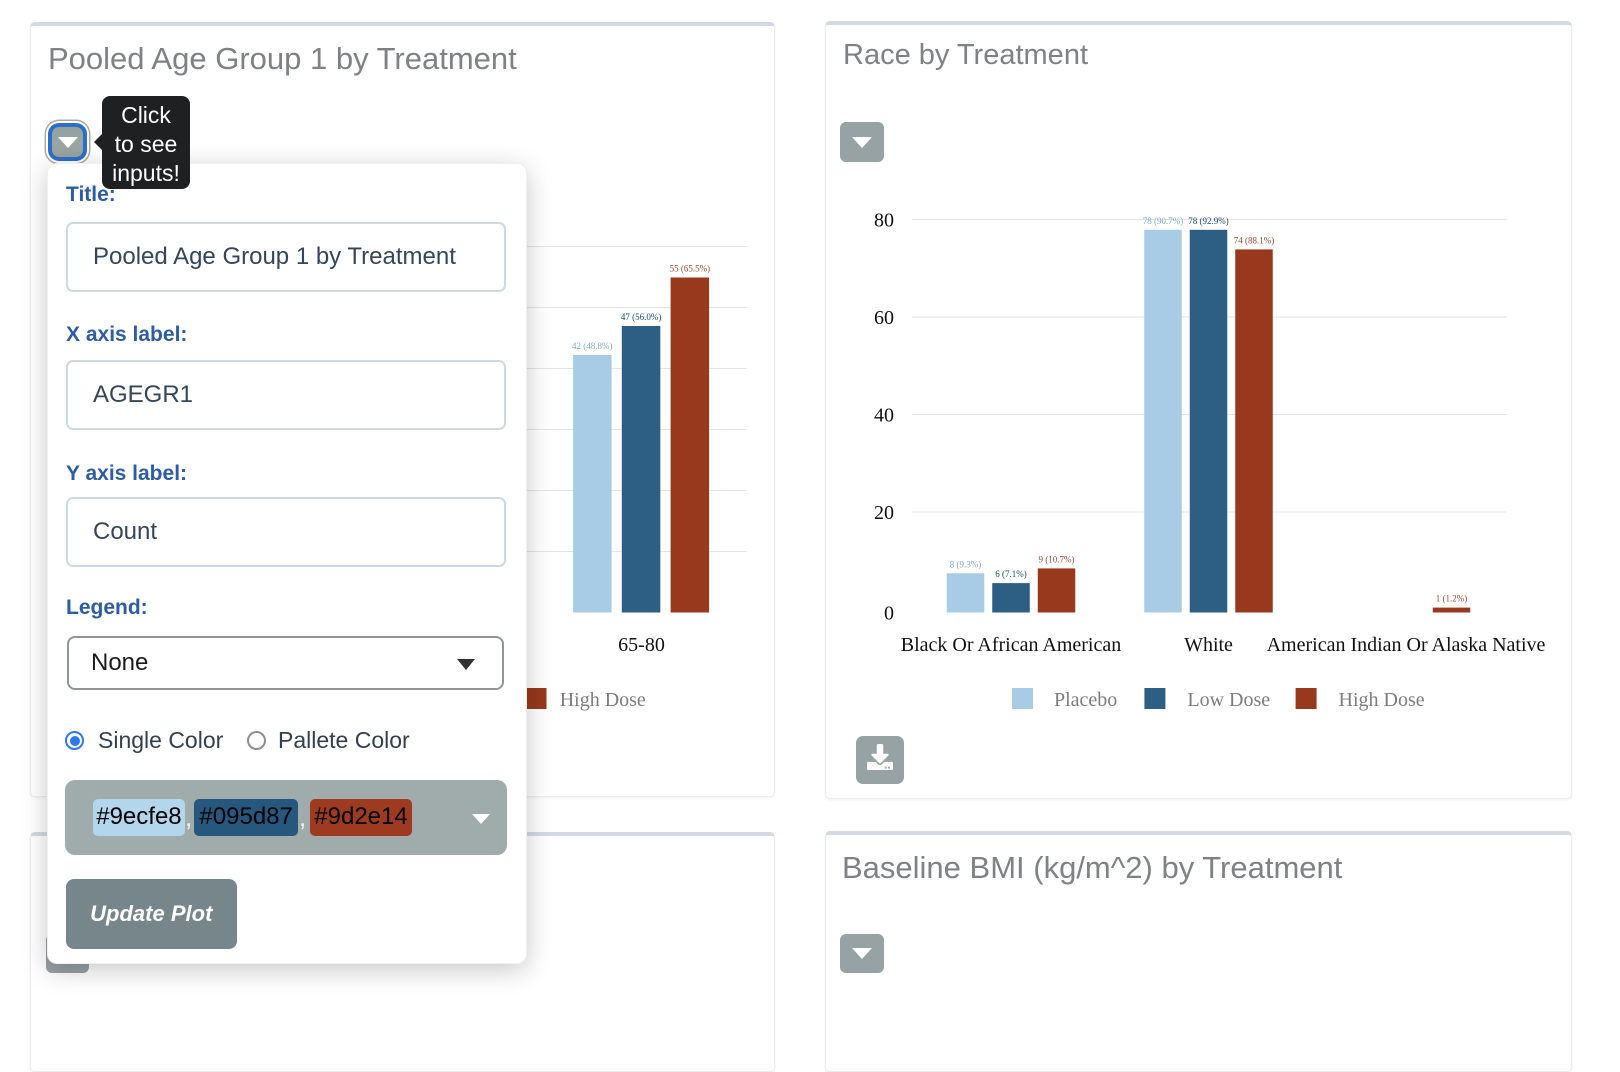 This screenshot has height=1072, width=1620. What do you see at coordinates (592, 346) in the screenshot?
I see `svg-text: 42 (48.8%)` at bounding box center [592, 346].